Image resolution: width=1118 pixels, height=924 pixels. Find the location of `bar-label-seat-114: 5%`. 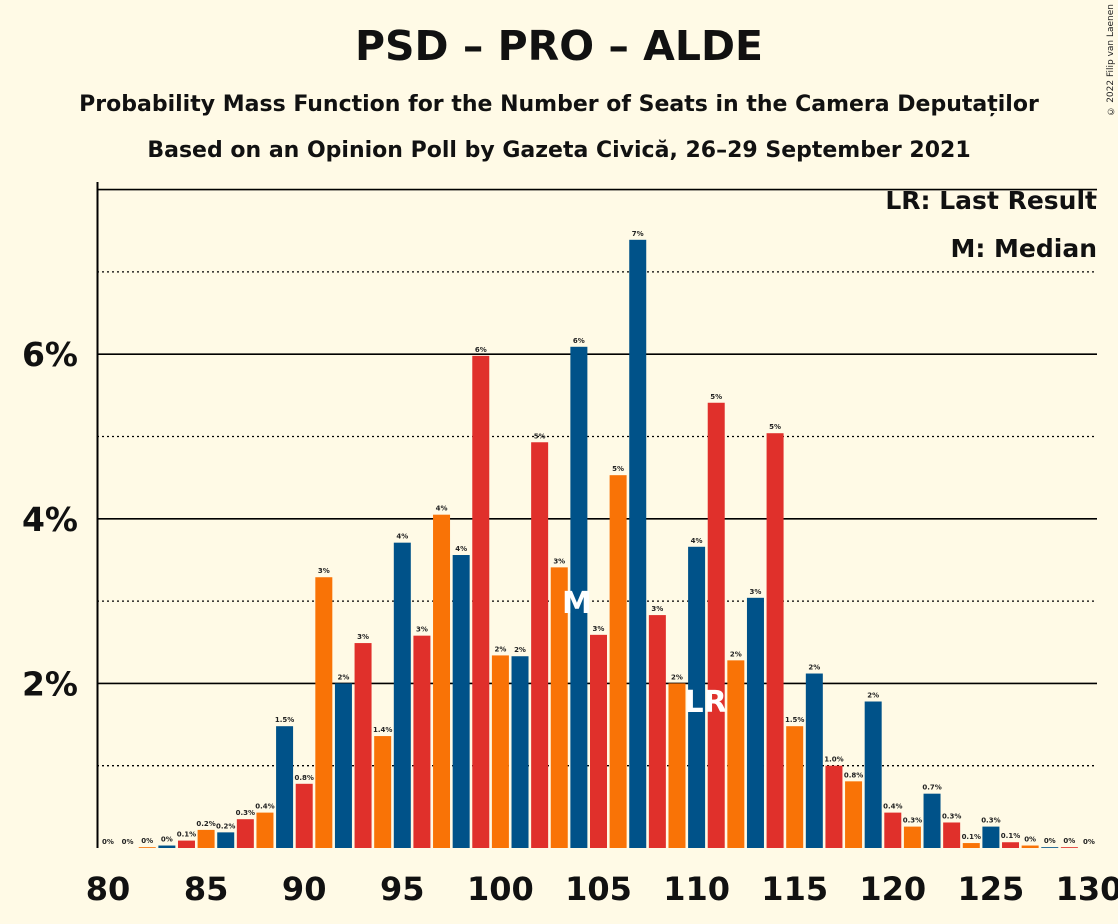

bar-label-seat-114: 5% is located at coordinates (775, 427).